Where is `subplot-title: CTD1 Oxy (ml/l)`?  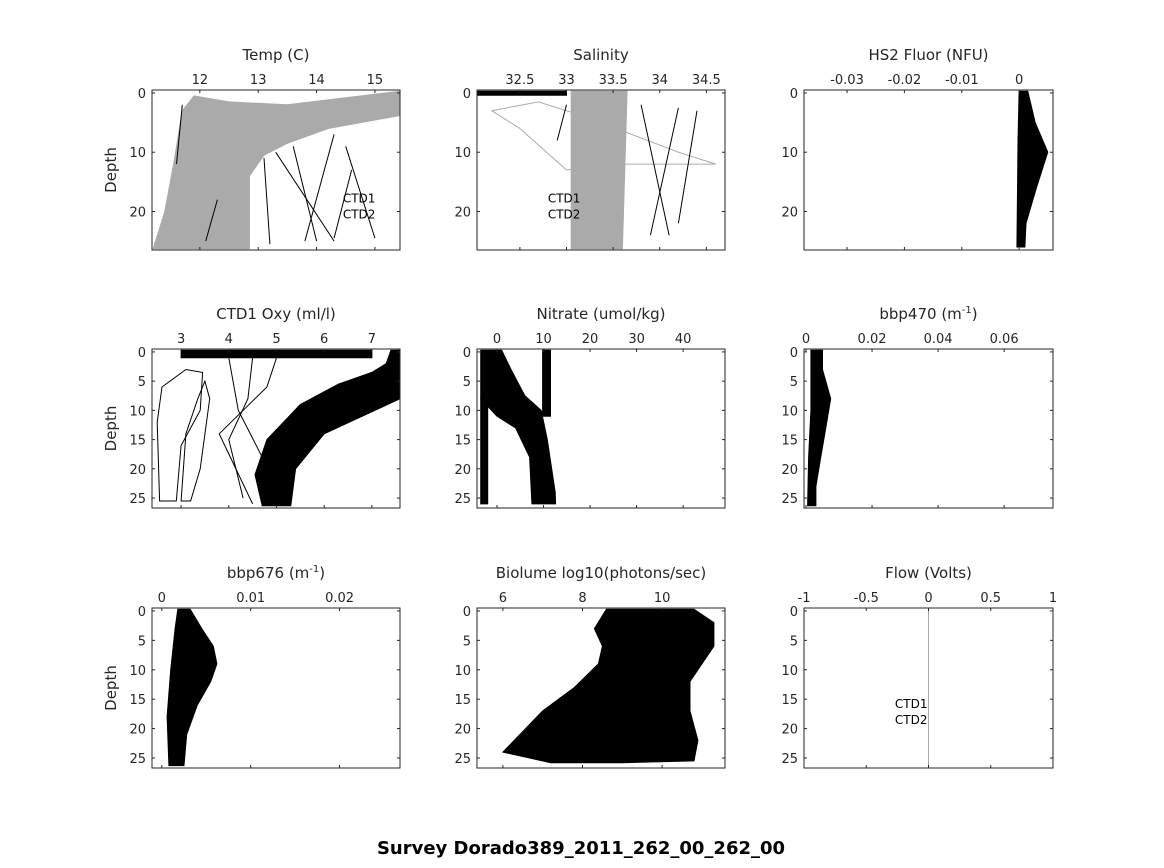 subplot-title: CTD1 Oxy (ml/l) is located at coordinates (276, 314).